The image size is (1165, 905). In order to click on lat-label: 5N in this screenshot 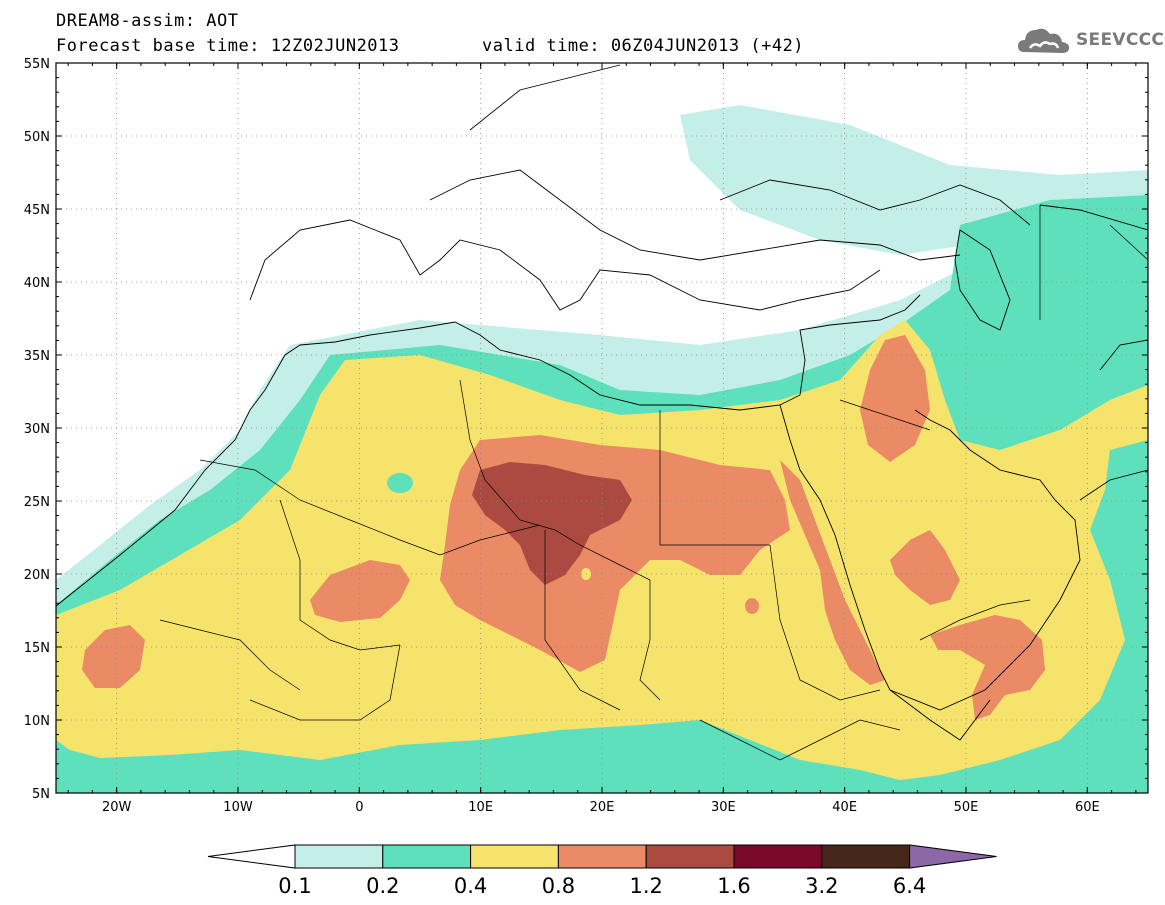, I will do `click(41, 794)`.